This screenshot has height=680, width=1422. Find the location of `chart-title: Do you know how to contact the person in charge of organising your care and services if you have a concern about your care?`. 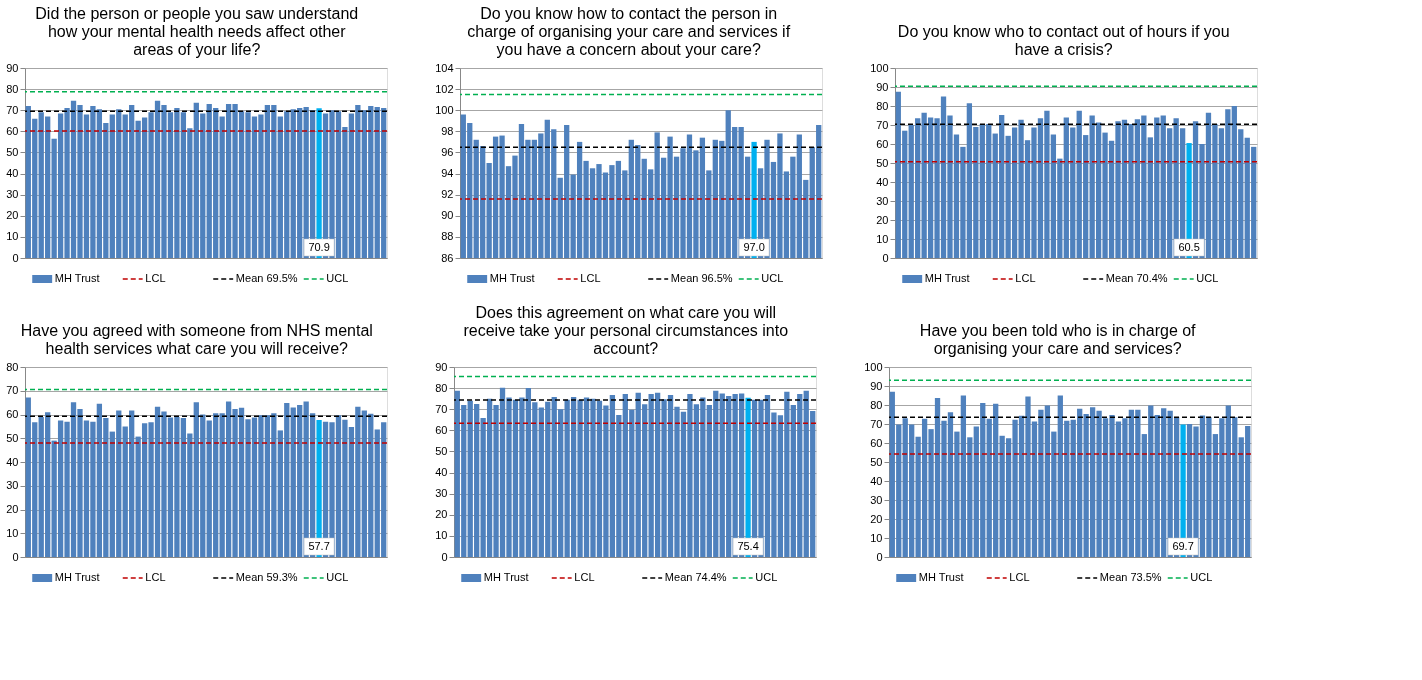

chart-title: Do you know how to contact the person in charge of organising your care and services if you have a concern about your care? is located at coordinates (629, 31).